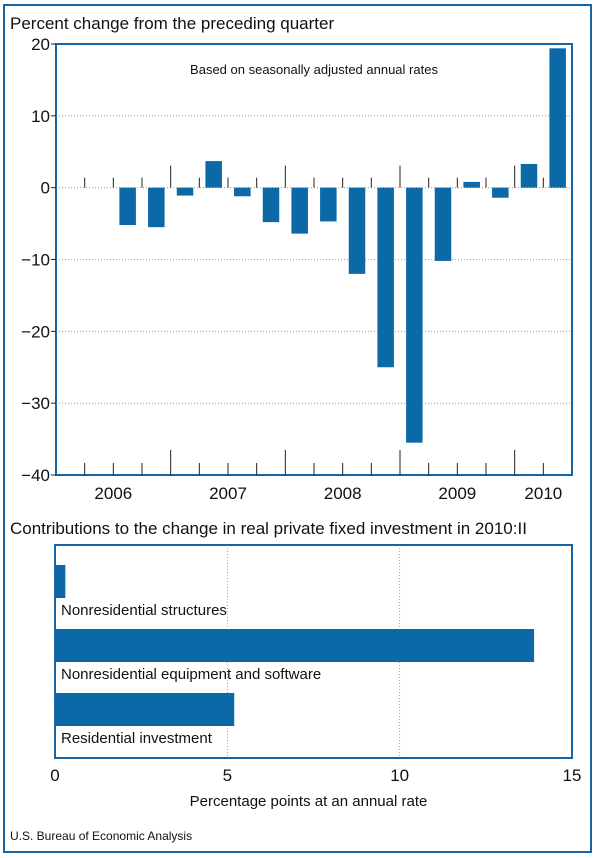  I want to click on hbar-label: Nonresidential structures, so click(144, 610).